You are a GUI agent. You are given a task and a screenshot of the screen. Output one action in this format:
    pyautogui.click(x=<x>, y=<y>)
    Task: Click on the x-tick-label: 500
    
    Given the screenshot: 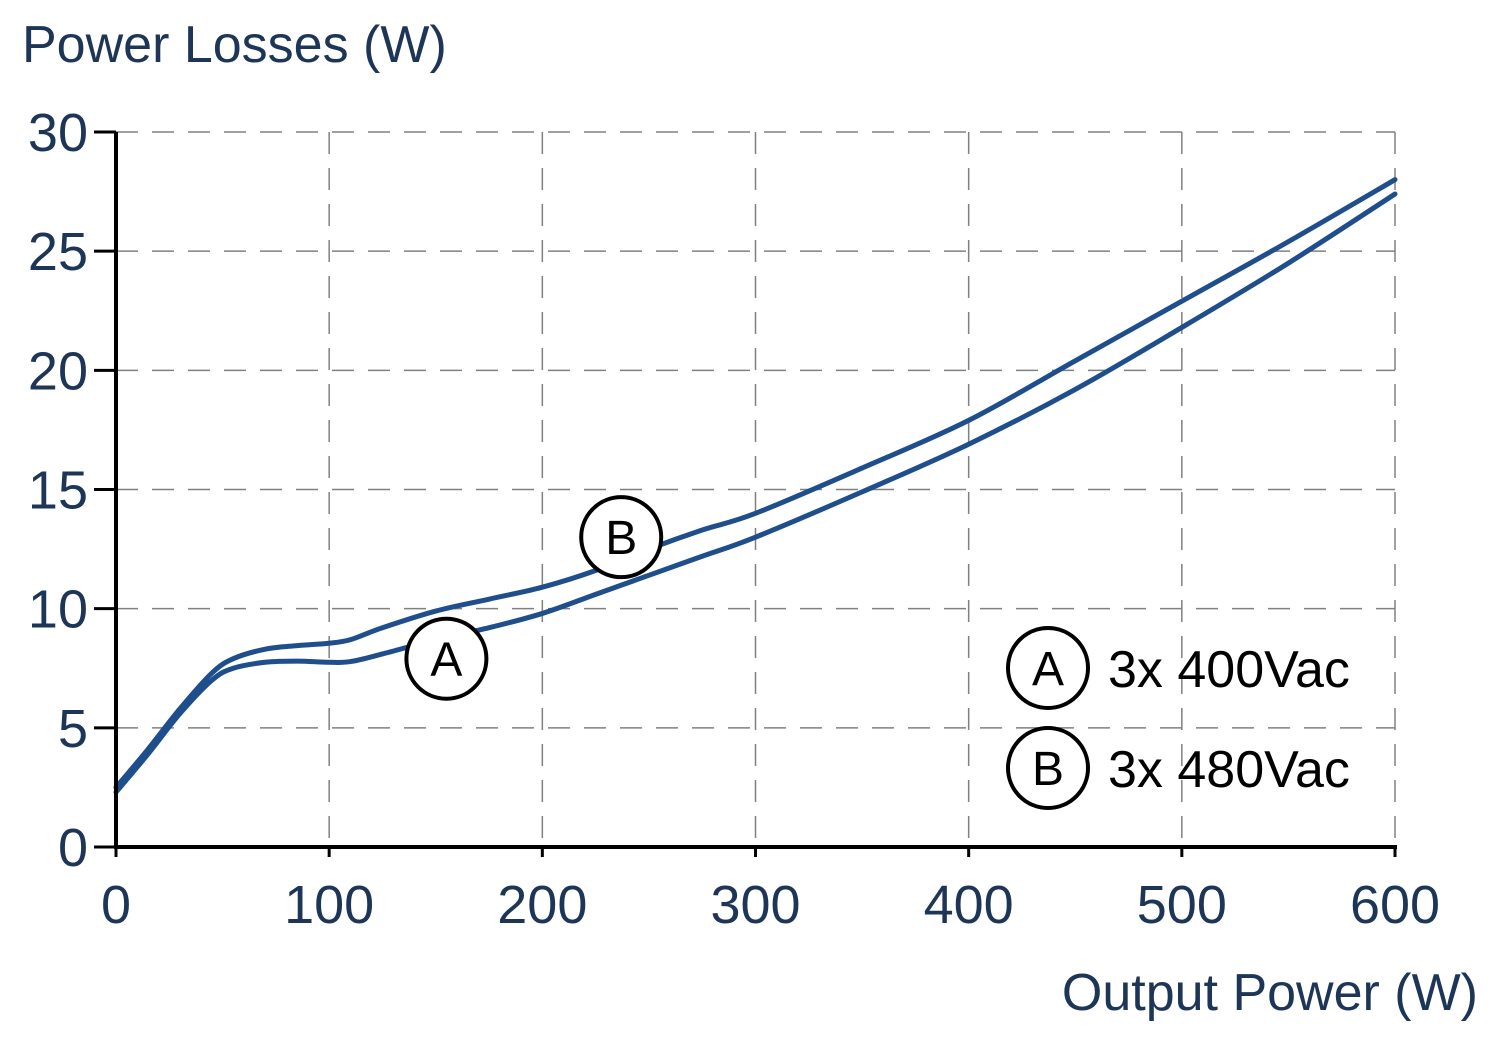 What is the action you would take?
    pyautogui.click(x=1182, y=905)
    